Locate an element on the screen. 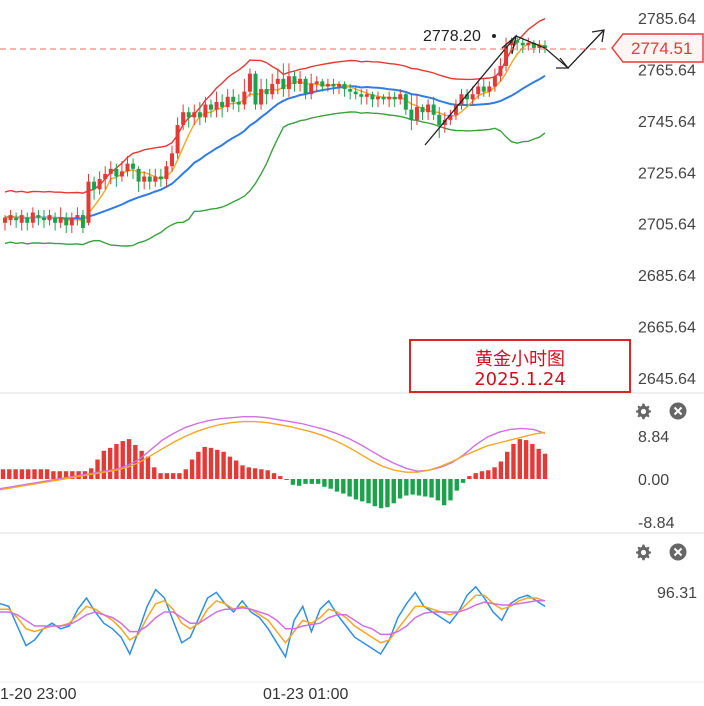  lower-band is located at coordinates (275, 179).